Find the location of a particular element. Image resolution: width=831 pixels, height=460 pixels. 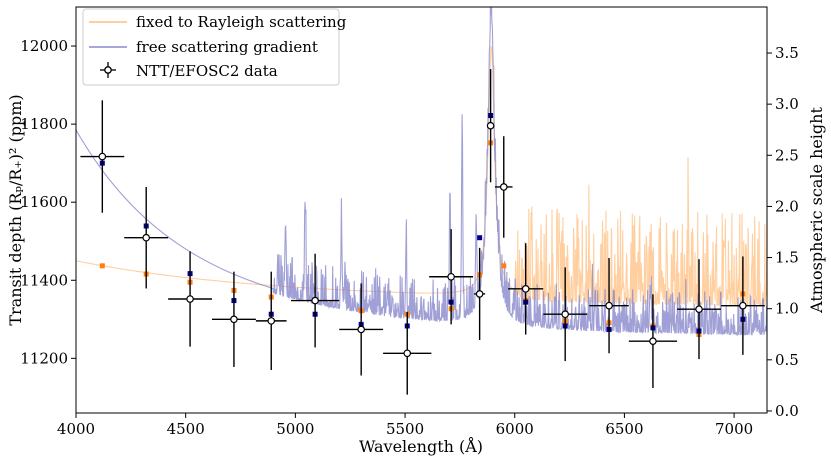

y-tick-label: 11600 is located at coordinates (44, 202).